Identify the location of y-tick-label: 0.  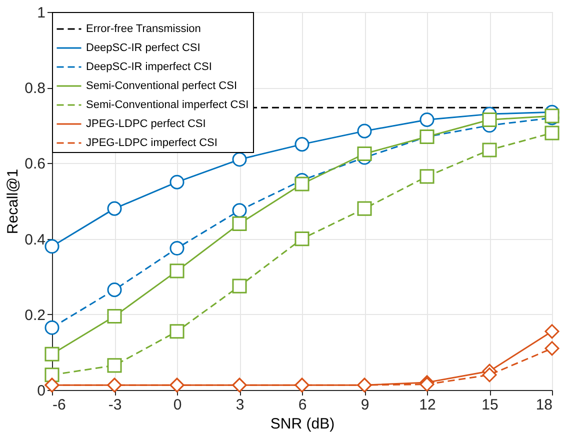
(41, 391).